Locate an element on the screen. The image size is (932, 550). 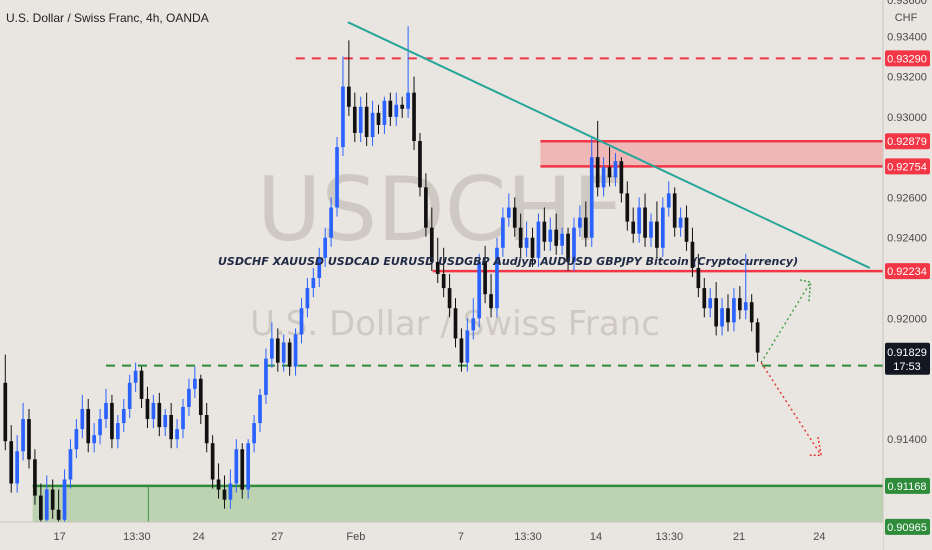
time-axis: 17 13:30 24 27 Feb 7 13:30 14 13:30 21 24 is located at coordinates (441, 535).